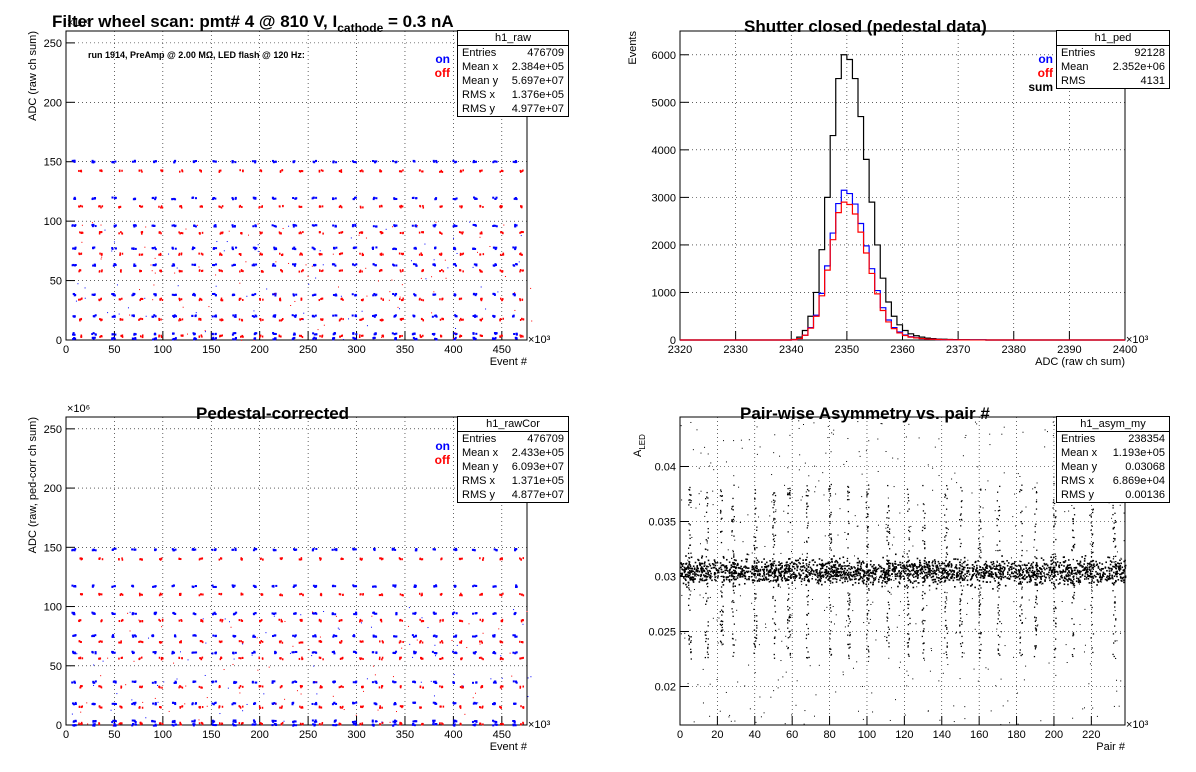 This screenshot has height=772, width=1196. I want to click on y-tick-label: 100, so click(53, 608).